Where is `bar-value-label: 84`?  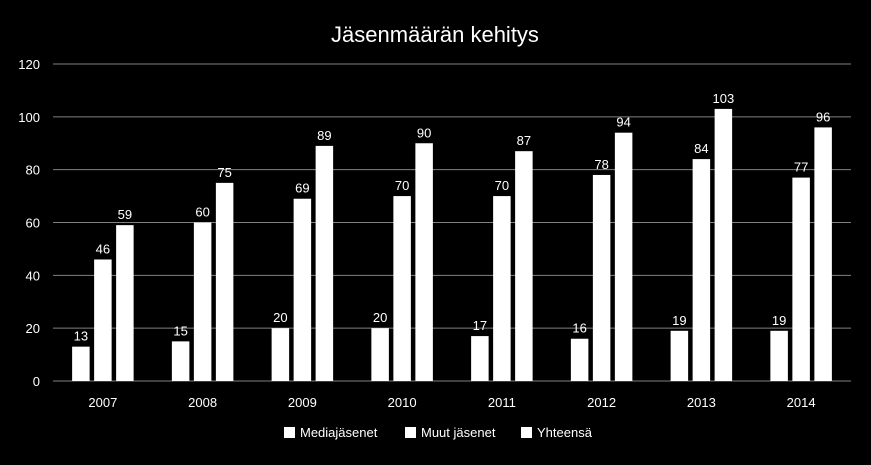
bar-value-label: 84 is located at coordinates (701, 148).